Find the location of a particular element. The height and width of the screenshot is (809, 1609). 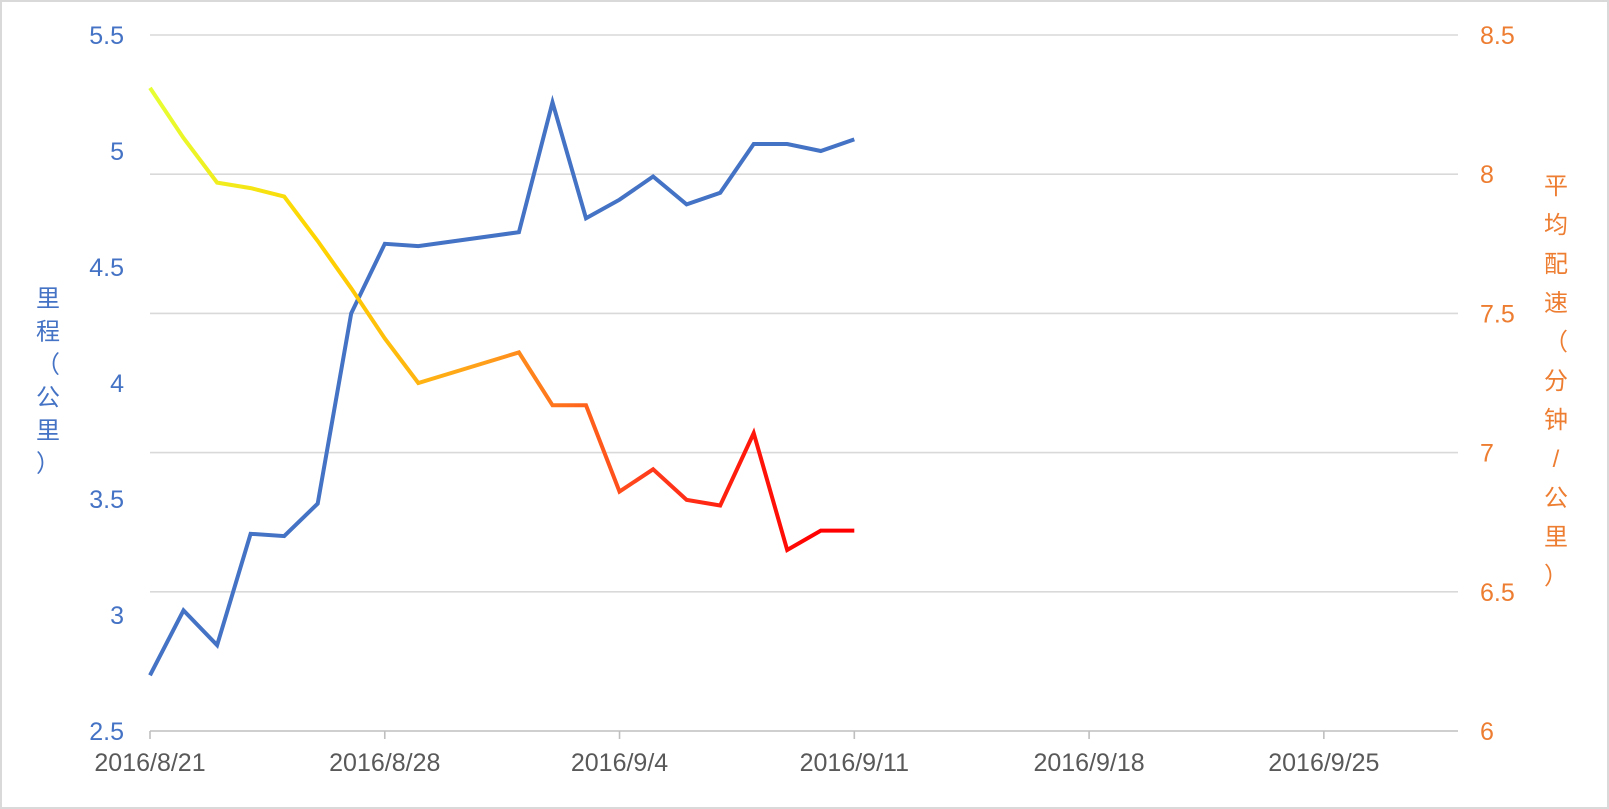

right-y-tick-label: 6.5 is located at coordinates (1497, 593).